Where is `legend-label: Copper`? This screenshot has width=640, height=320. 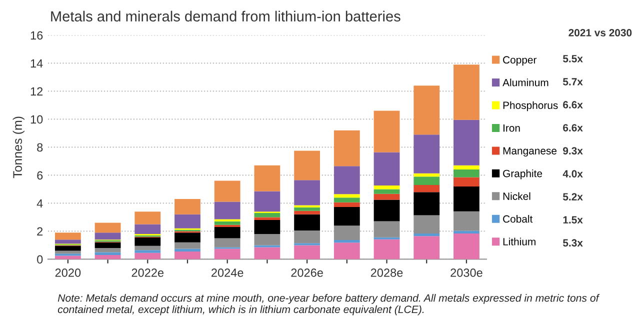
legend-label: Copper is located at coordinates (520, 61).